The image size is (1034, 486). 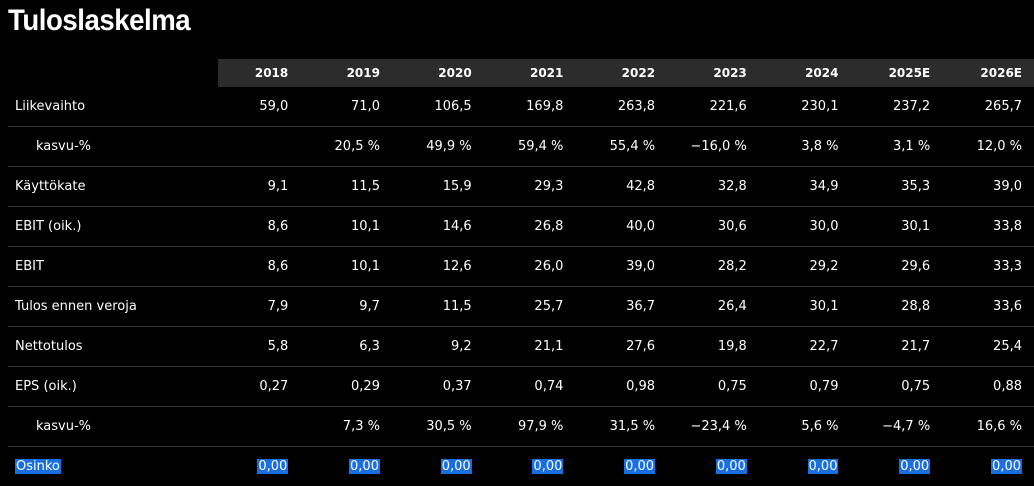 I want to click on value-cell: 265,7, so click(x=988, y=107).